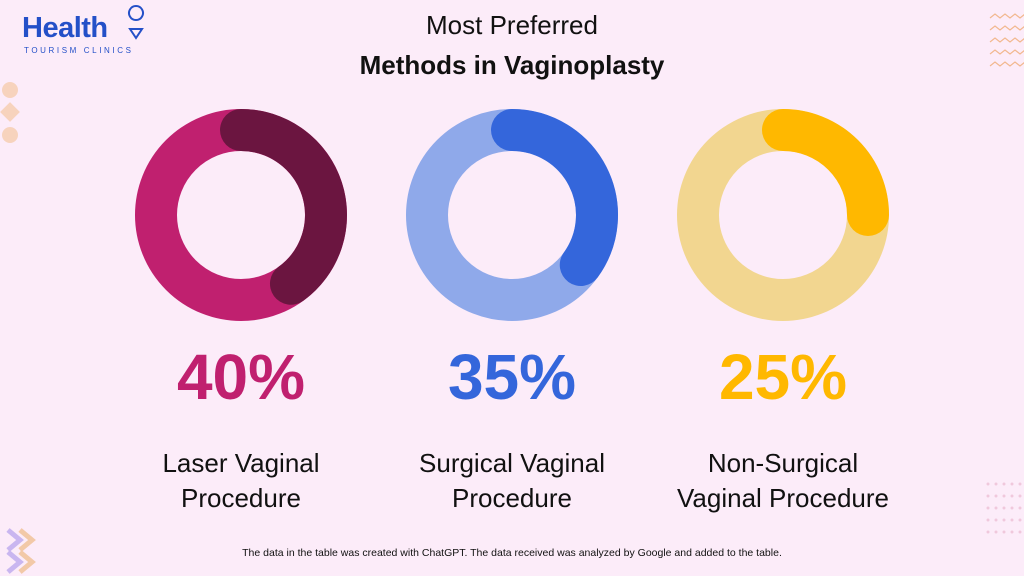 This screenshot has height=576, width=1024. I want to click on category-label: Laser Vaginal Procedure, so click(241, 480).